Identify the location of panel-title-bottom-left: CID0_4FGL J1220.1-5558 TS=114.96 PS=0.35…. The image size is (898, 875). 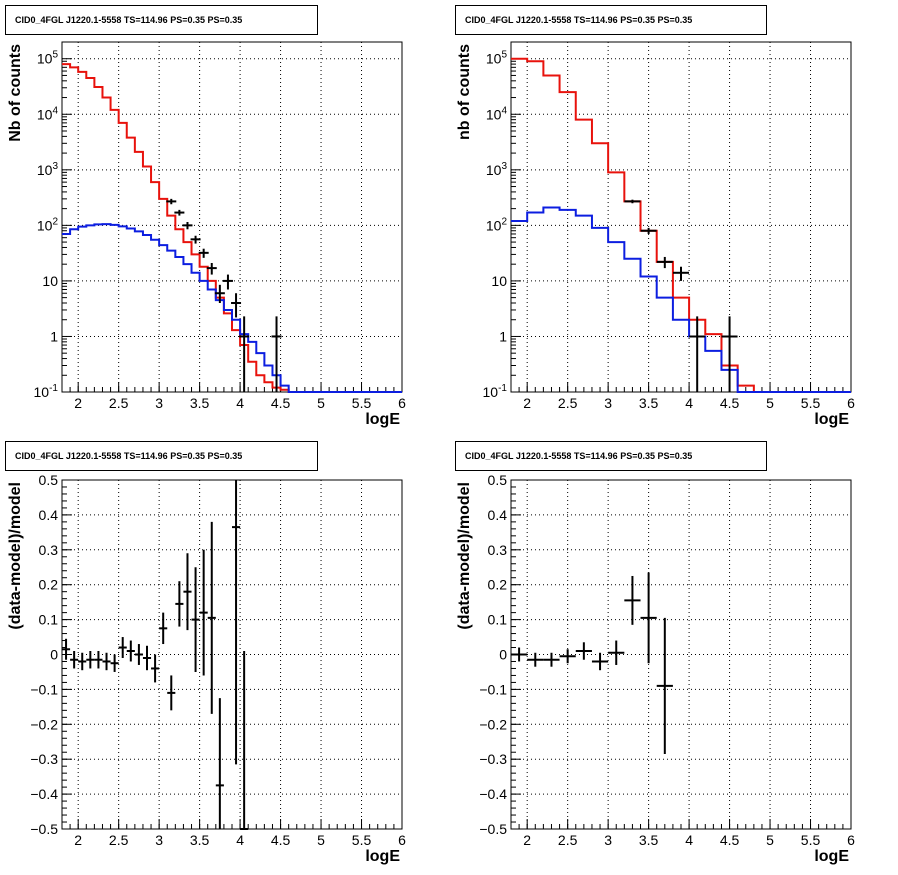
(161, 456).